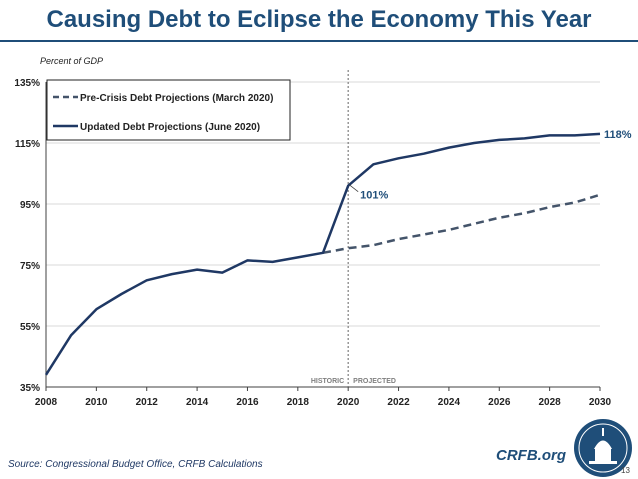 The image size is (638, 479). What do you see at coordinates (298, 402) in the screenshot?
I see `x-tick-label: 2018` at bounding box center [298, 402].